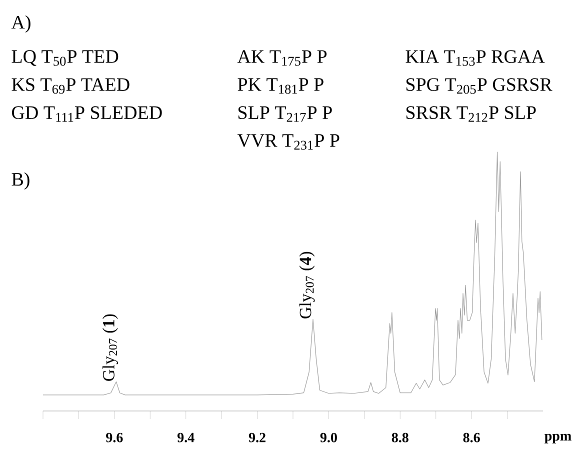  I want to click on x-tick-label: 9.6, so click(114, 437).